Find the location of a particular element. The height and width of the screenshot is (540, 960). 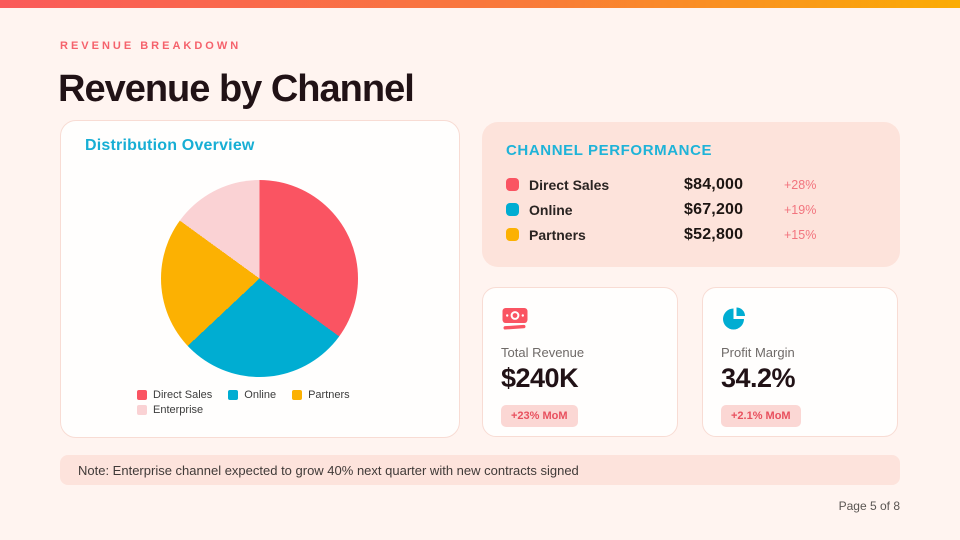

row-value: $67,200 is located at coordinates (714, 209).